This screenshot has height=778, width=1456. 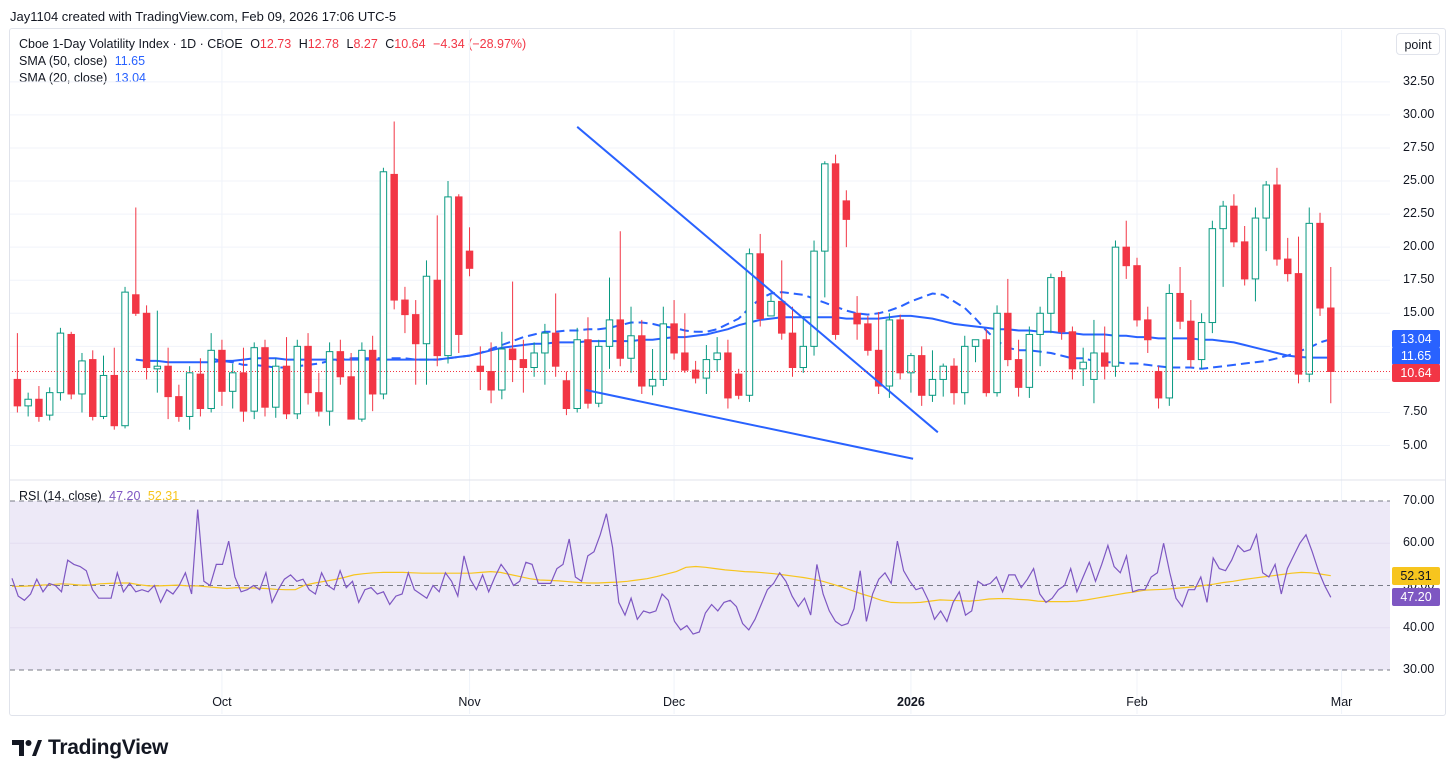 I want to click on rsi-line, so click(x=671, y=572).